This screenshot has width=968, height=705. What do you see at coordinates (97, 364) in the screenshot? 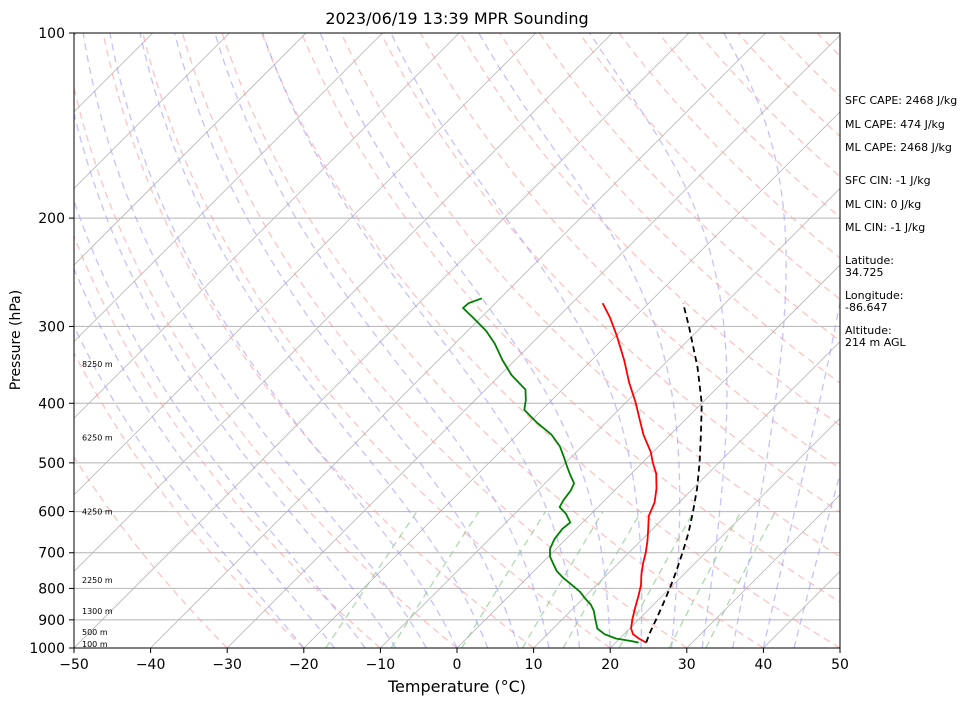
I see `height-label: 8250 m` at bounding box center [97, 364].